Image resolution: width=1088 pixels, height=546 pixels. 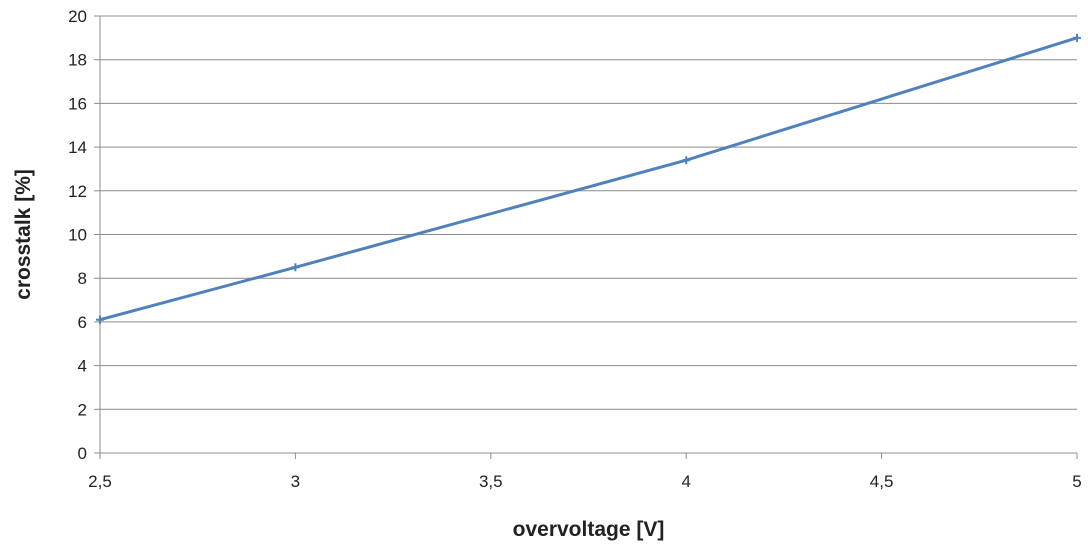 I want to click on y-tick-label: 20, so click(x=77, y=16).